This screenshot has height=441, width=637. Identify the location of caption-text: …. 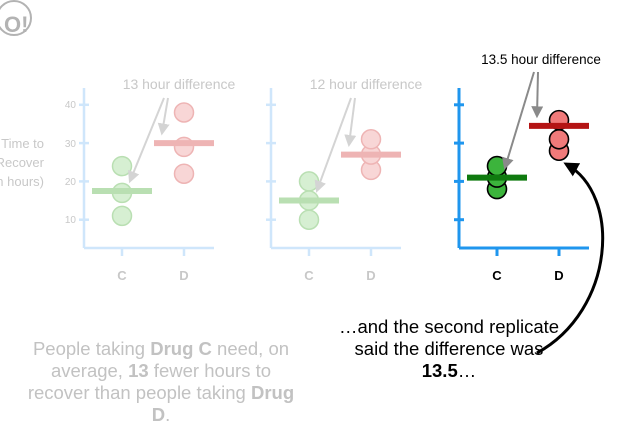
(467, 370).